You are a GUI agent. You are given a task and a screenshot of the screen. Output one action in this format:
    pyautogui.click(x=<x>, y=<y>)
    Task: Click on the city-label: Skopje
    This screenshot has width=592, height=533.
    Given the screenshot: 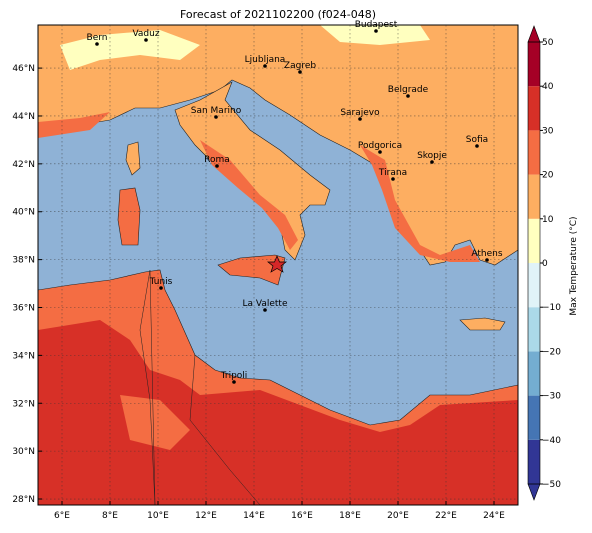 What is the action you would take?
    pyautogui.click(x=432, y=156)
    